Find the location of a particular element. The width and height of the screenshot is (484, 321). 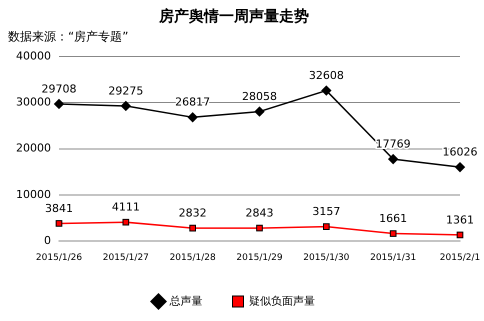

y-tick-label: 10000 is located at coordinates (33, 194).